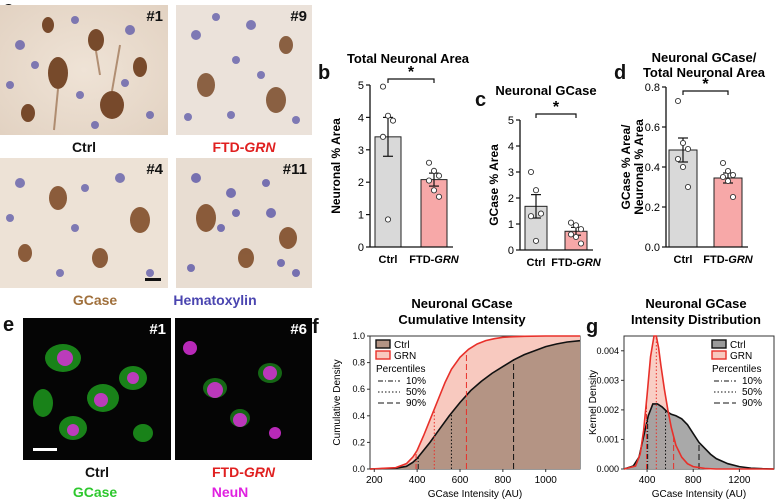  What do you see at coordinates (95, 492) in the screenshot?
I see `legend-gcase-e: GCase` at bounding box center [95, 492].